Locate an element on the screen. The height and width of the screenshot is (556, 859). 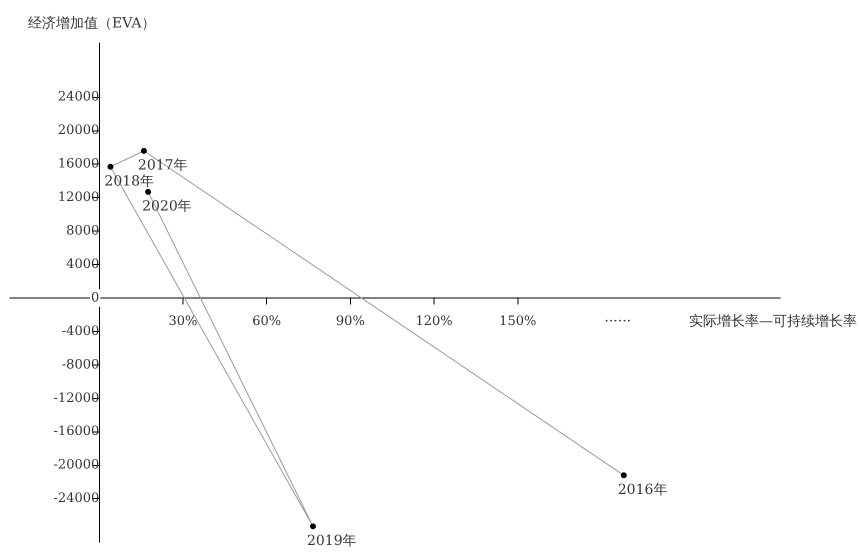
y-tick-label: -12000 is located at coordinates (77, 398).